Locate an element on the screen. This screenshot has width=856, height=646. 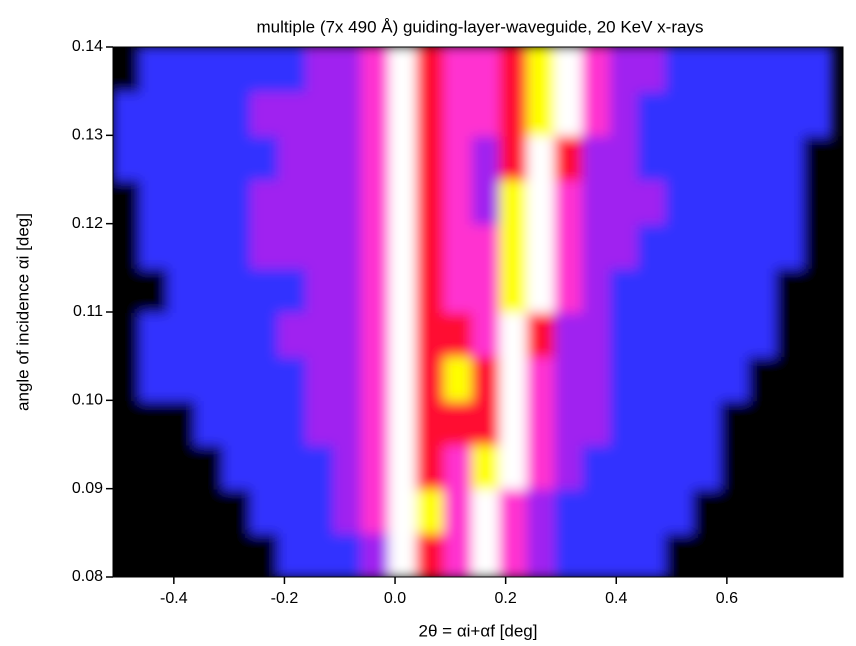
y-tick-label: 0.14 is located at coordinates (87, 46).